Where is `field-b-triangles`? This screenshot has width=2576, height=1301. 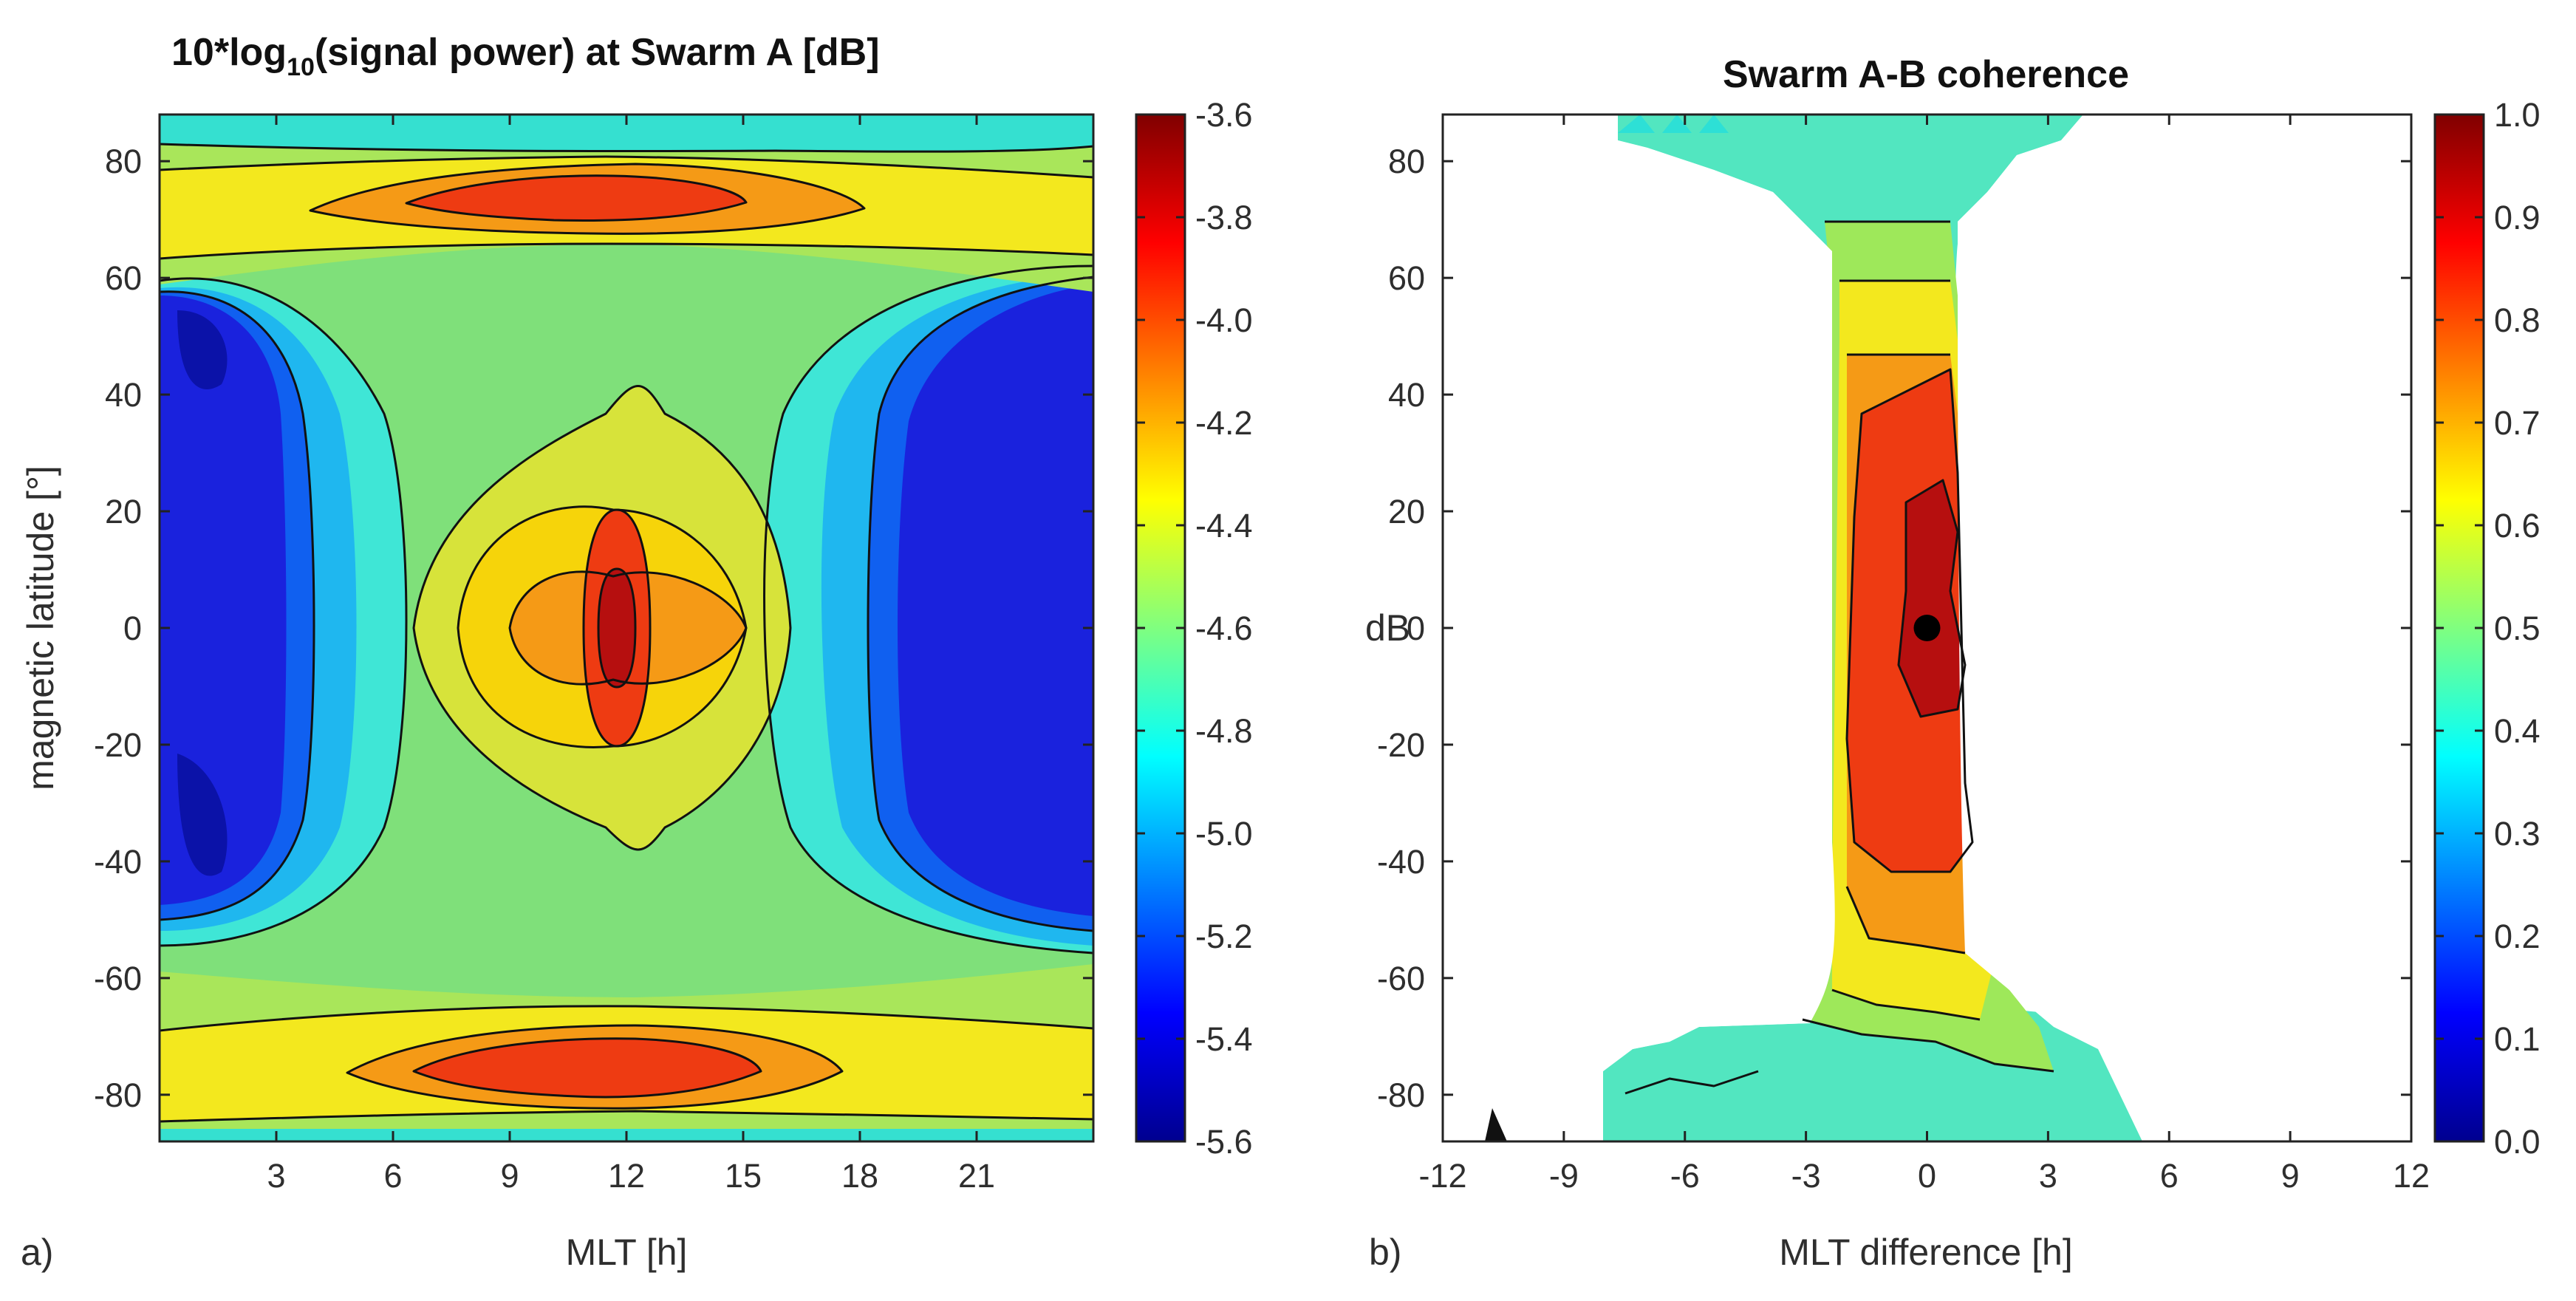
field-b-triangles is located at coordinates (1673, 124).